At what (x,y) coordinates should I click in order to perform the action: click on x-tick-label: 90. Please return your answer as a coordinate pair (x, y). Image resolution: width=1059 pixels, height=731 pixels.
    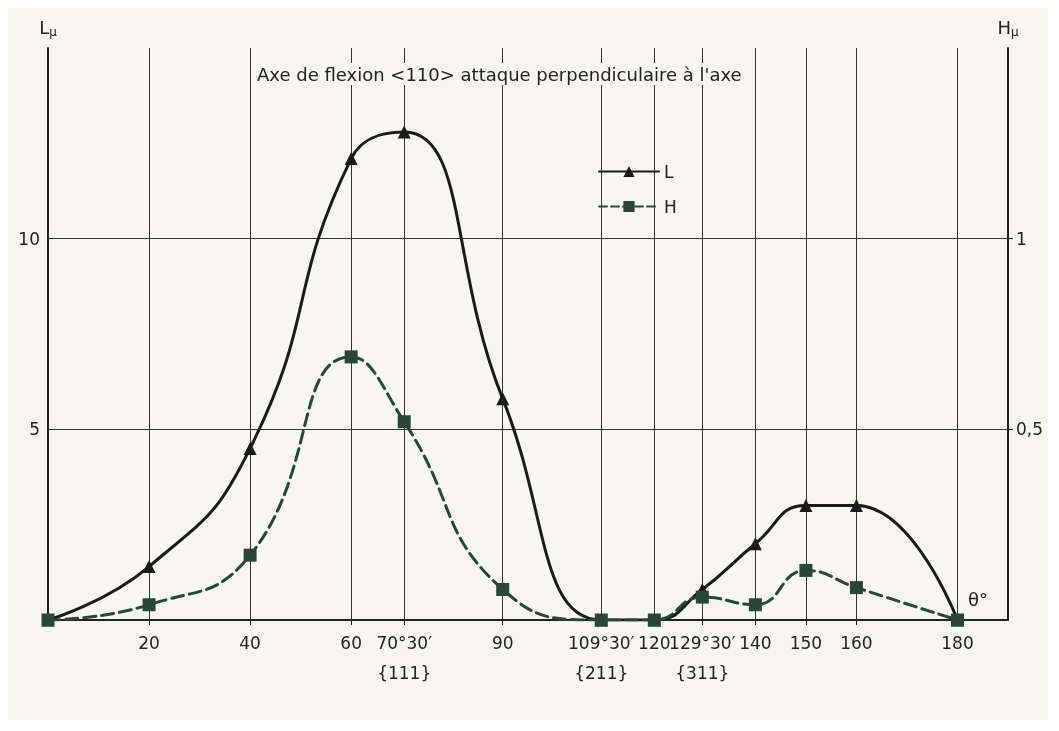
    Looking at the image, I should click on (502, 643).